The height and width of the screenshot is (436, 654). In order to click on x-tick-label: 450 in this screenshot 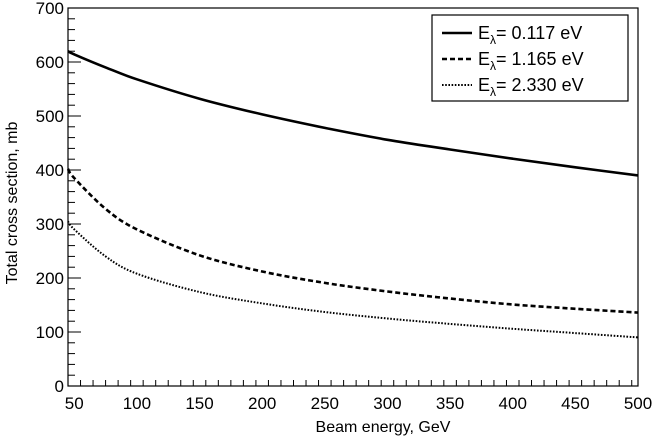, I will do `click(575, 403)`.